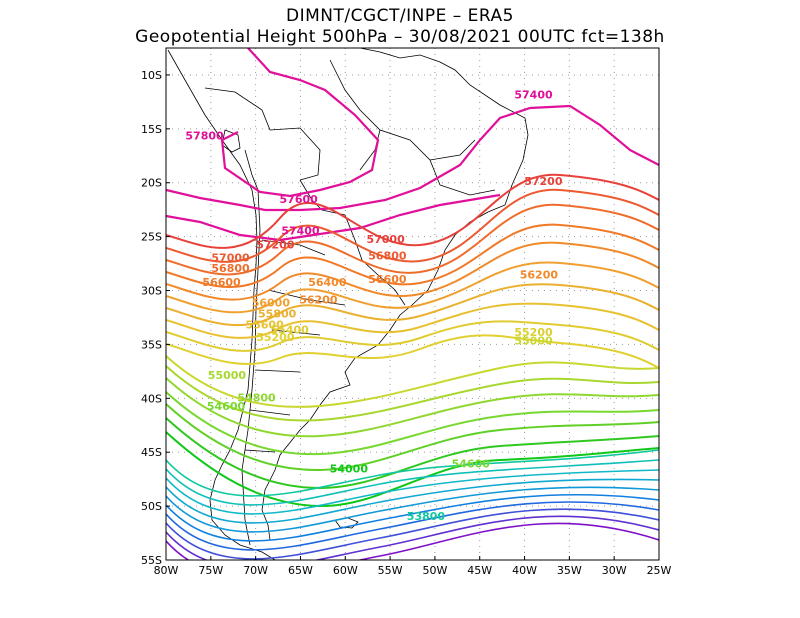 The image size is (800, 618). What do you see at coordinates (349, 469) in the screenshot?
I see `contour-label: 54000` at bounding box center [349, 469].